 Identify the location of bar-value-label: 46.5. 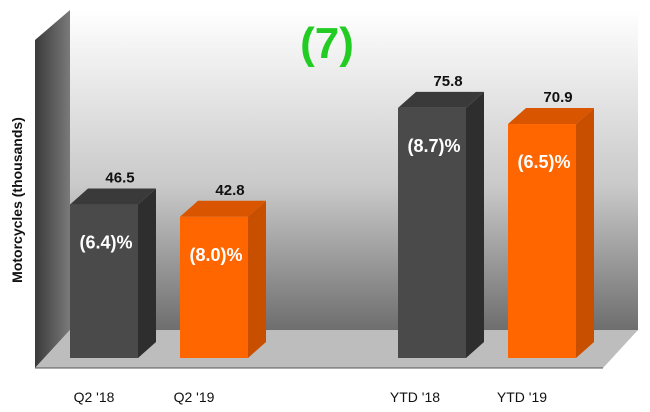
(119, 178).